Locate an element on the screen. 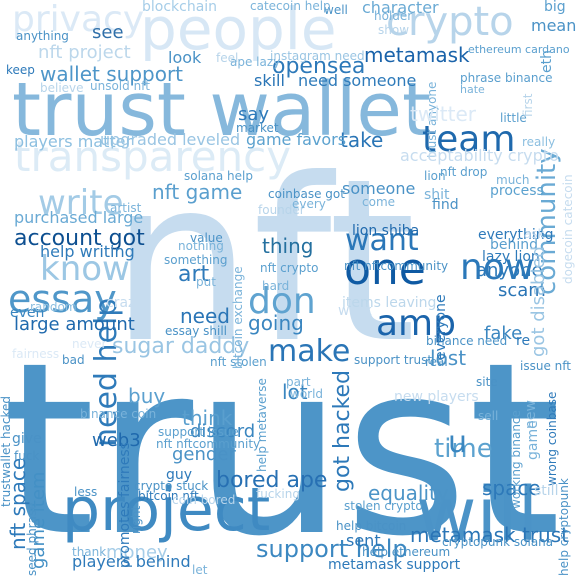  word-find: find is located at coordinates (445, 205).